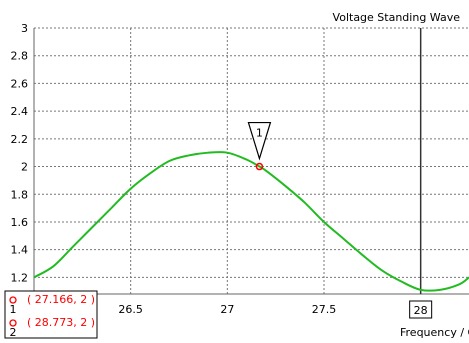 The image size is (469, 343). Describe the element at coordinates (259, 133) in the screenshot. I see `marker-1-flag-id: 1` at that location.